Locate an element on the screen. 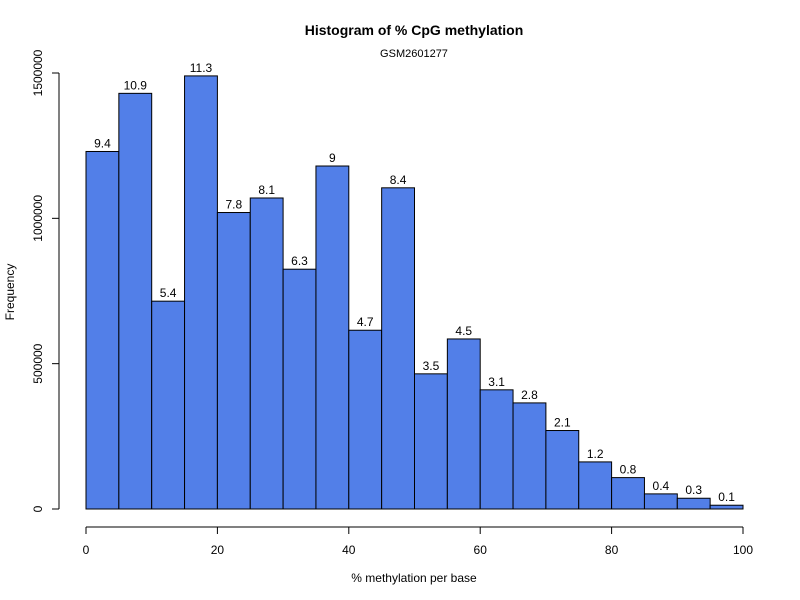  chart-title: Histogram of % CpG methylation is located at coordinates (414, 30).